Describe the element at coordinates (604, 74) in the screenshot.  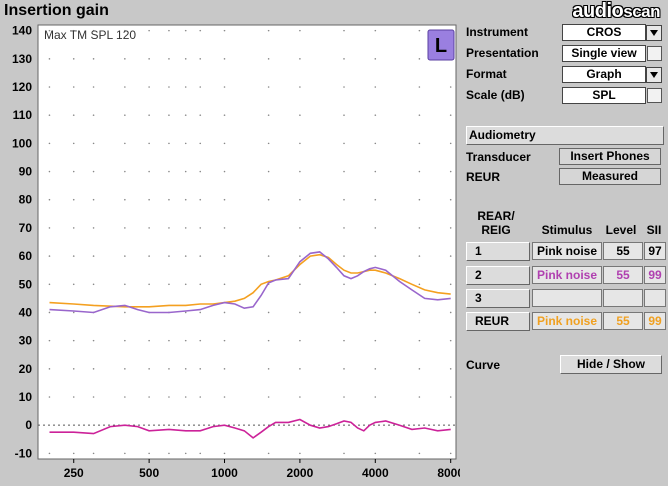
I see `format-select: Graph` at that location.